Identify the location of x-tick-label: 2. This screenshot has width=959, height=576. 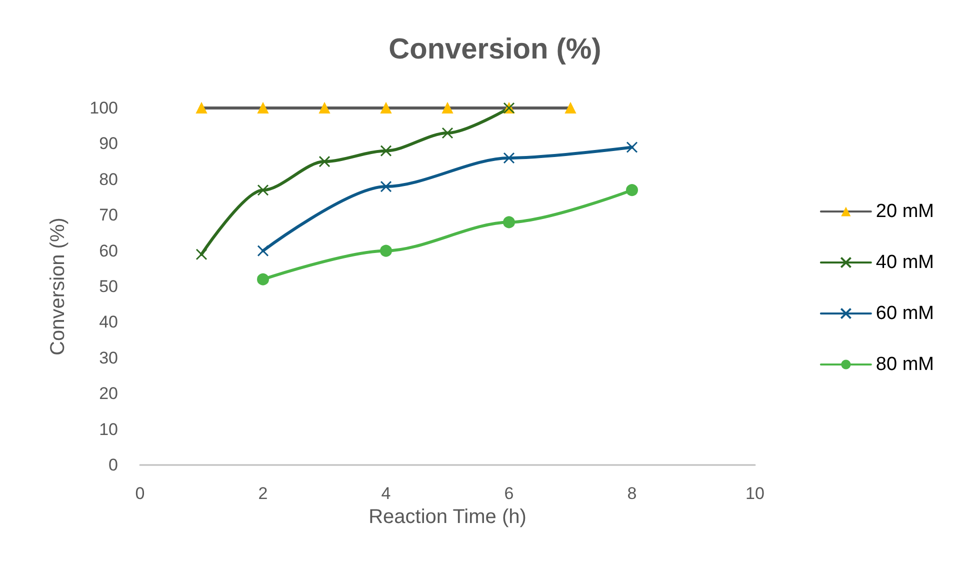
(263, 493).